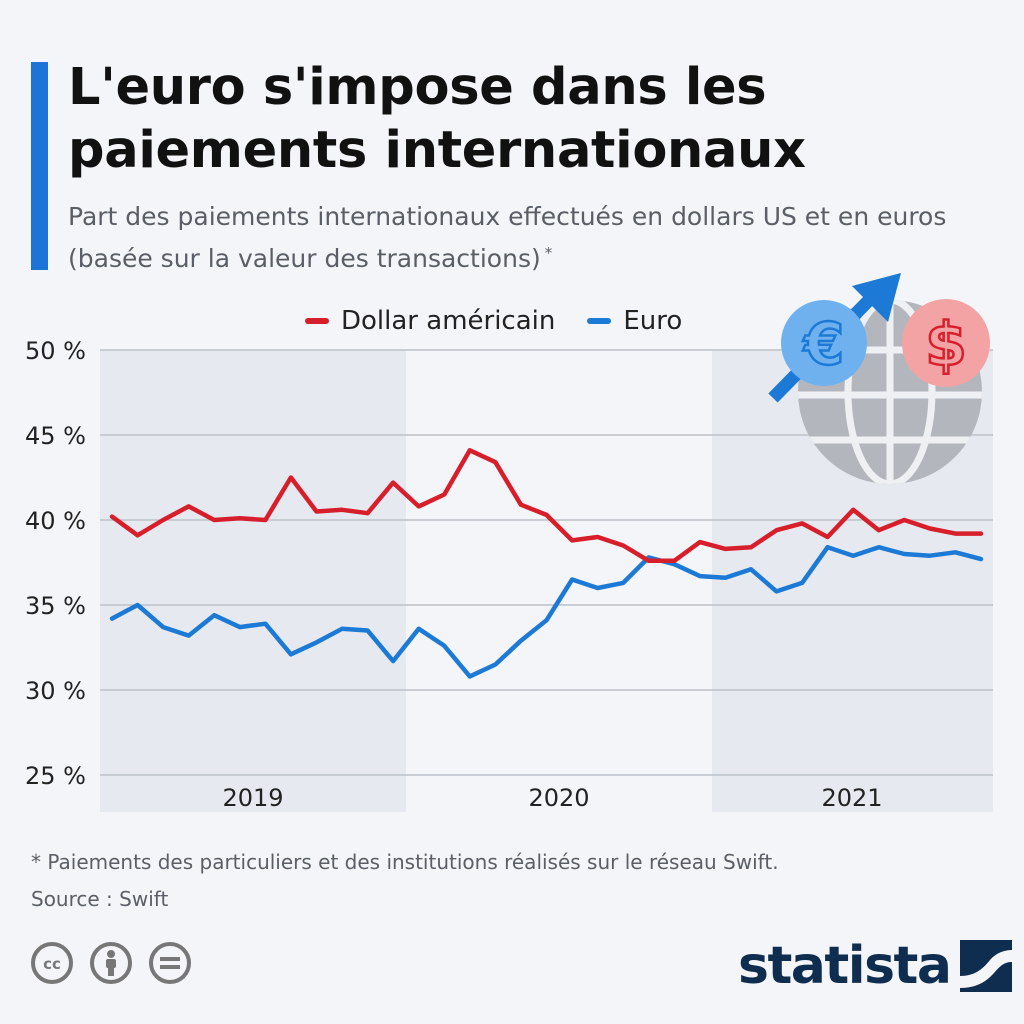  Describe the element at coordinates (39, 166) in the screenshot. I see `title-accent-bar` at that location.